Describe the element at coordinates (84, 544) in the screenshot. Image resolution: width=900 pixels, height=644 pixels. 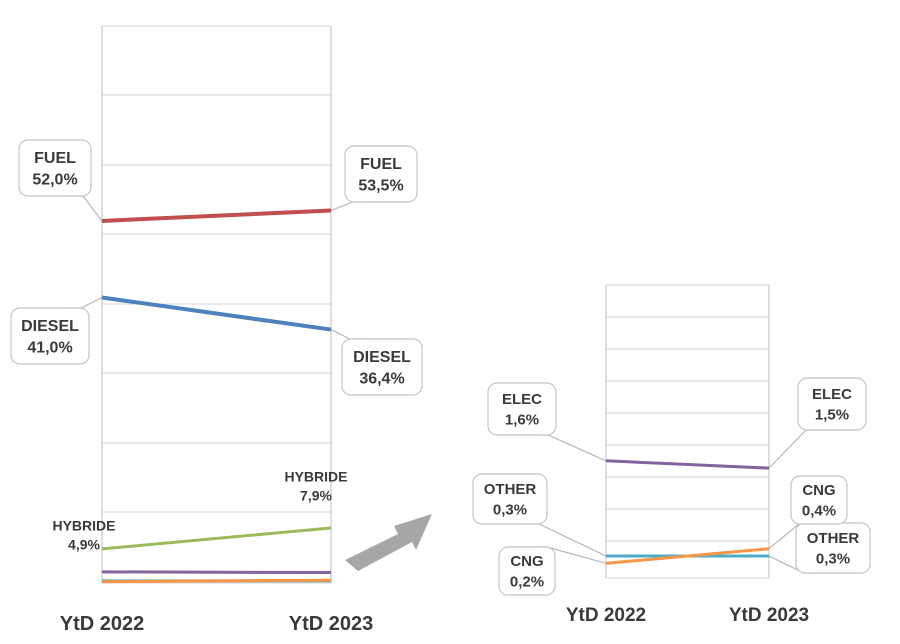
I see `data-label-text: 4,9%` at that location.